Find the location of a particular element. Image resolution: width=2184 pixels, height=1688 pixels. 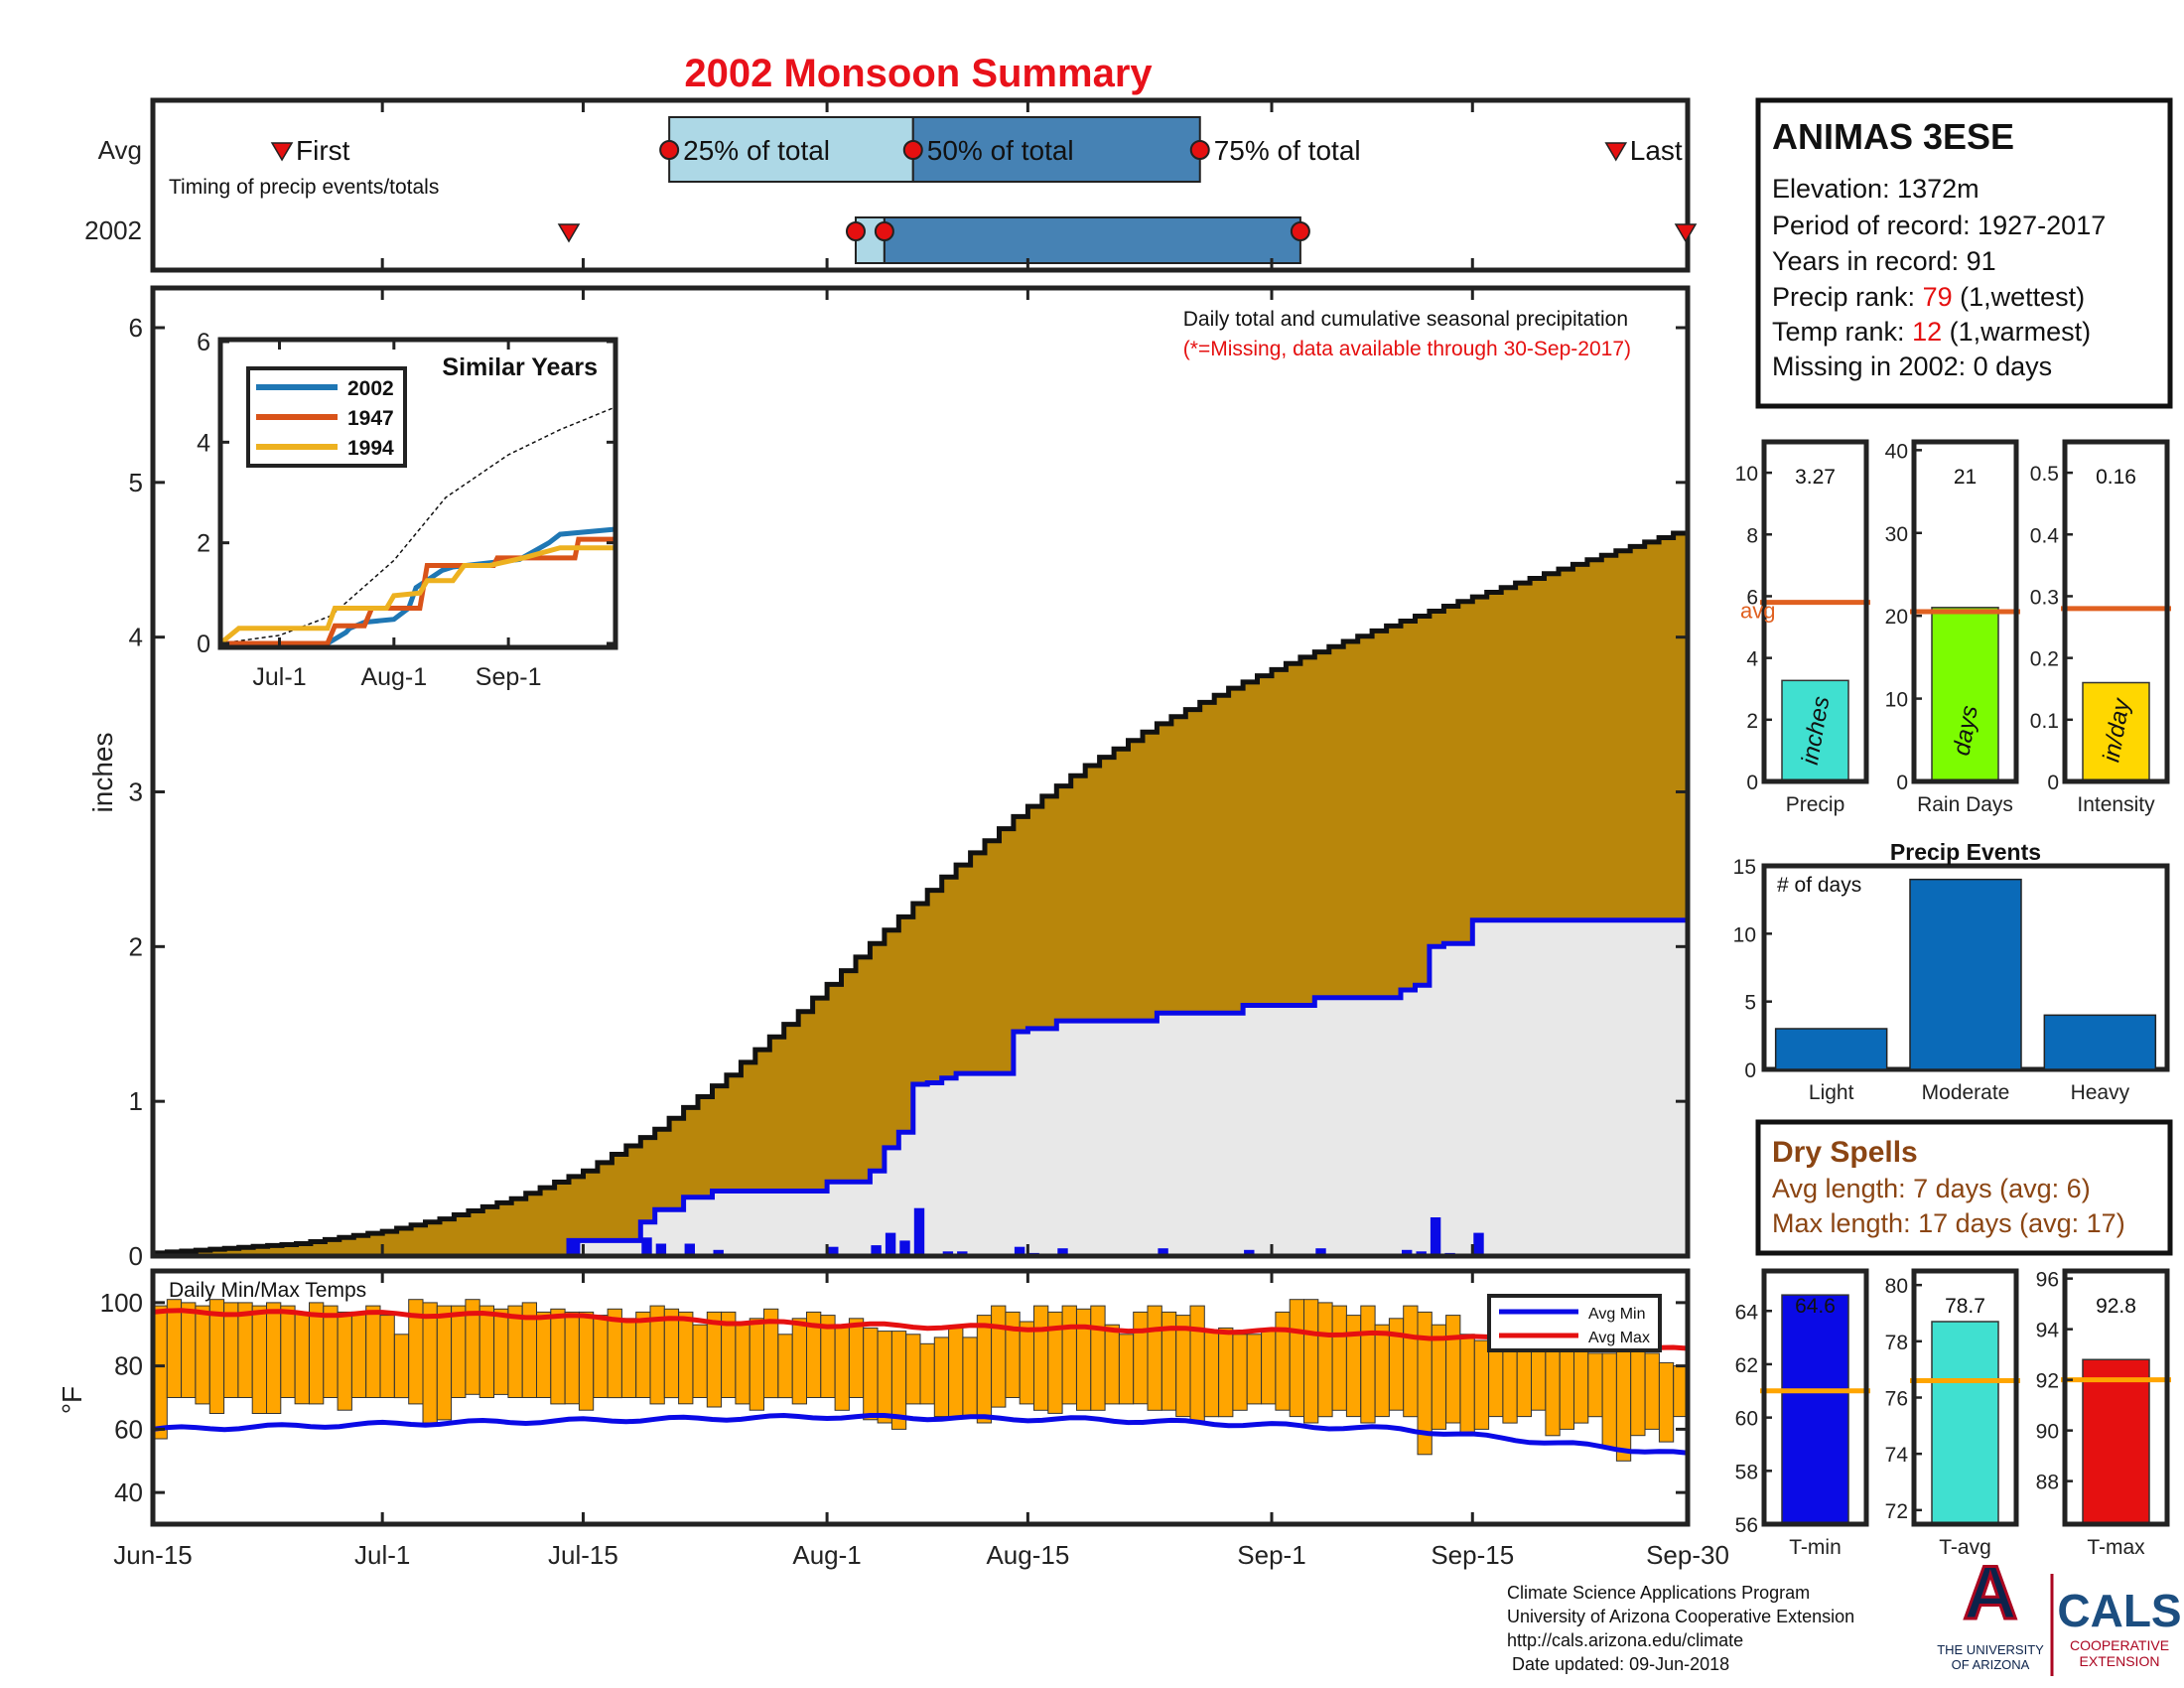

stat-value-bar is located at coordinates (1815, 1409).